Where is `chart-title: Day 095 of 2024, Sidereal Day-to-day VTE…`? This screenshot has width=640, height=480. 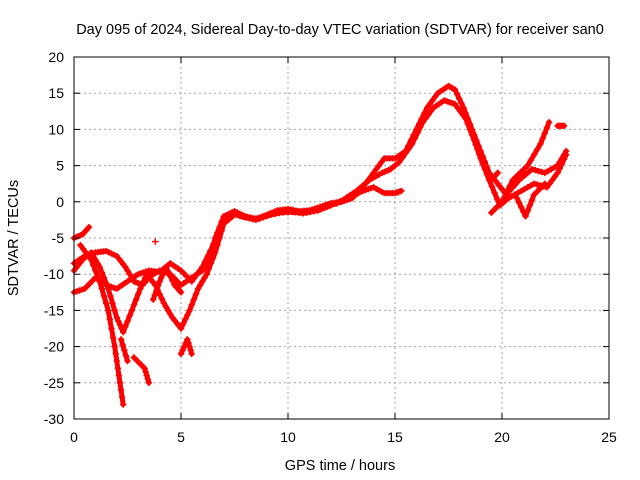 chart-title: Day 095 of 2024, Sidereal Day-to-day VTE… is located at coordinates (340, 30).